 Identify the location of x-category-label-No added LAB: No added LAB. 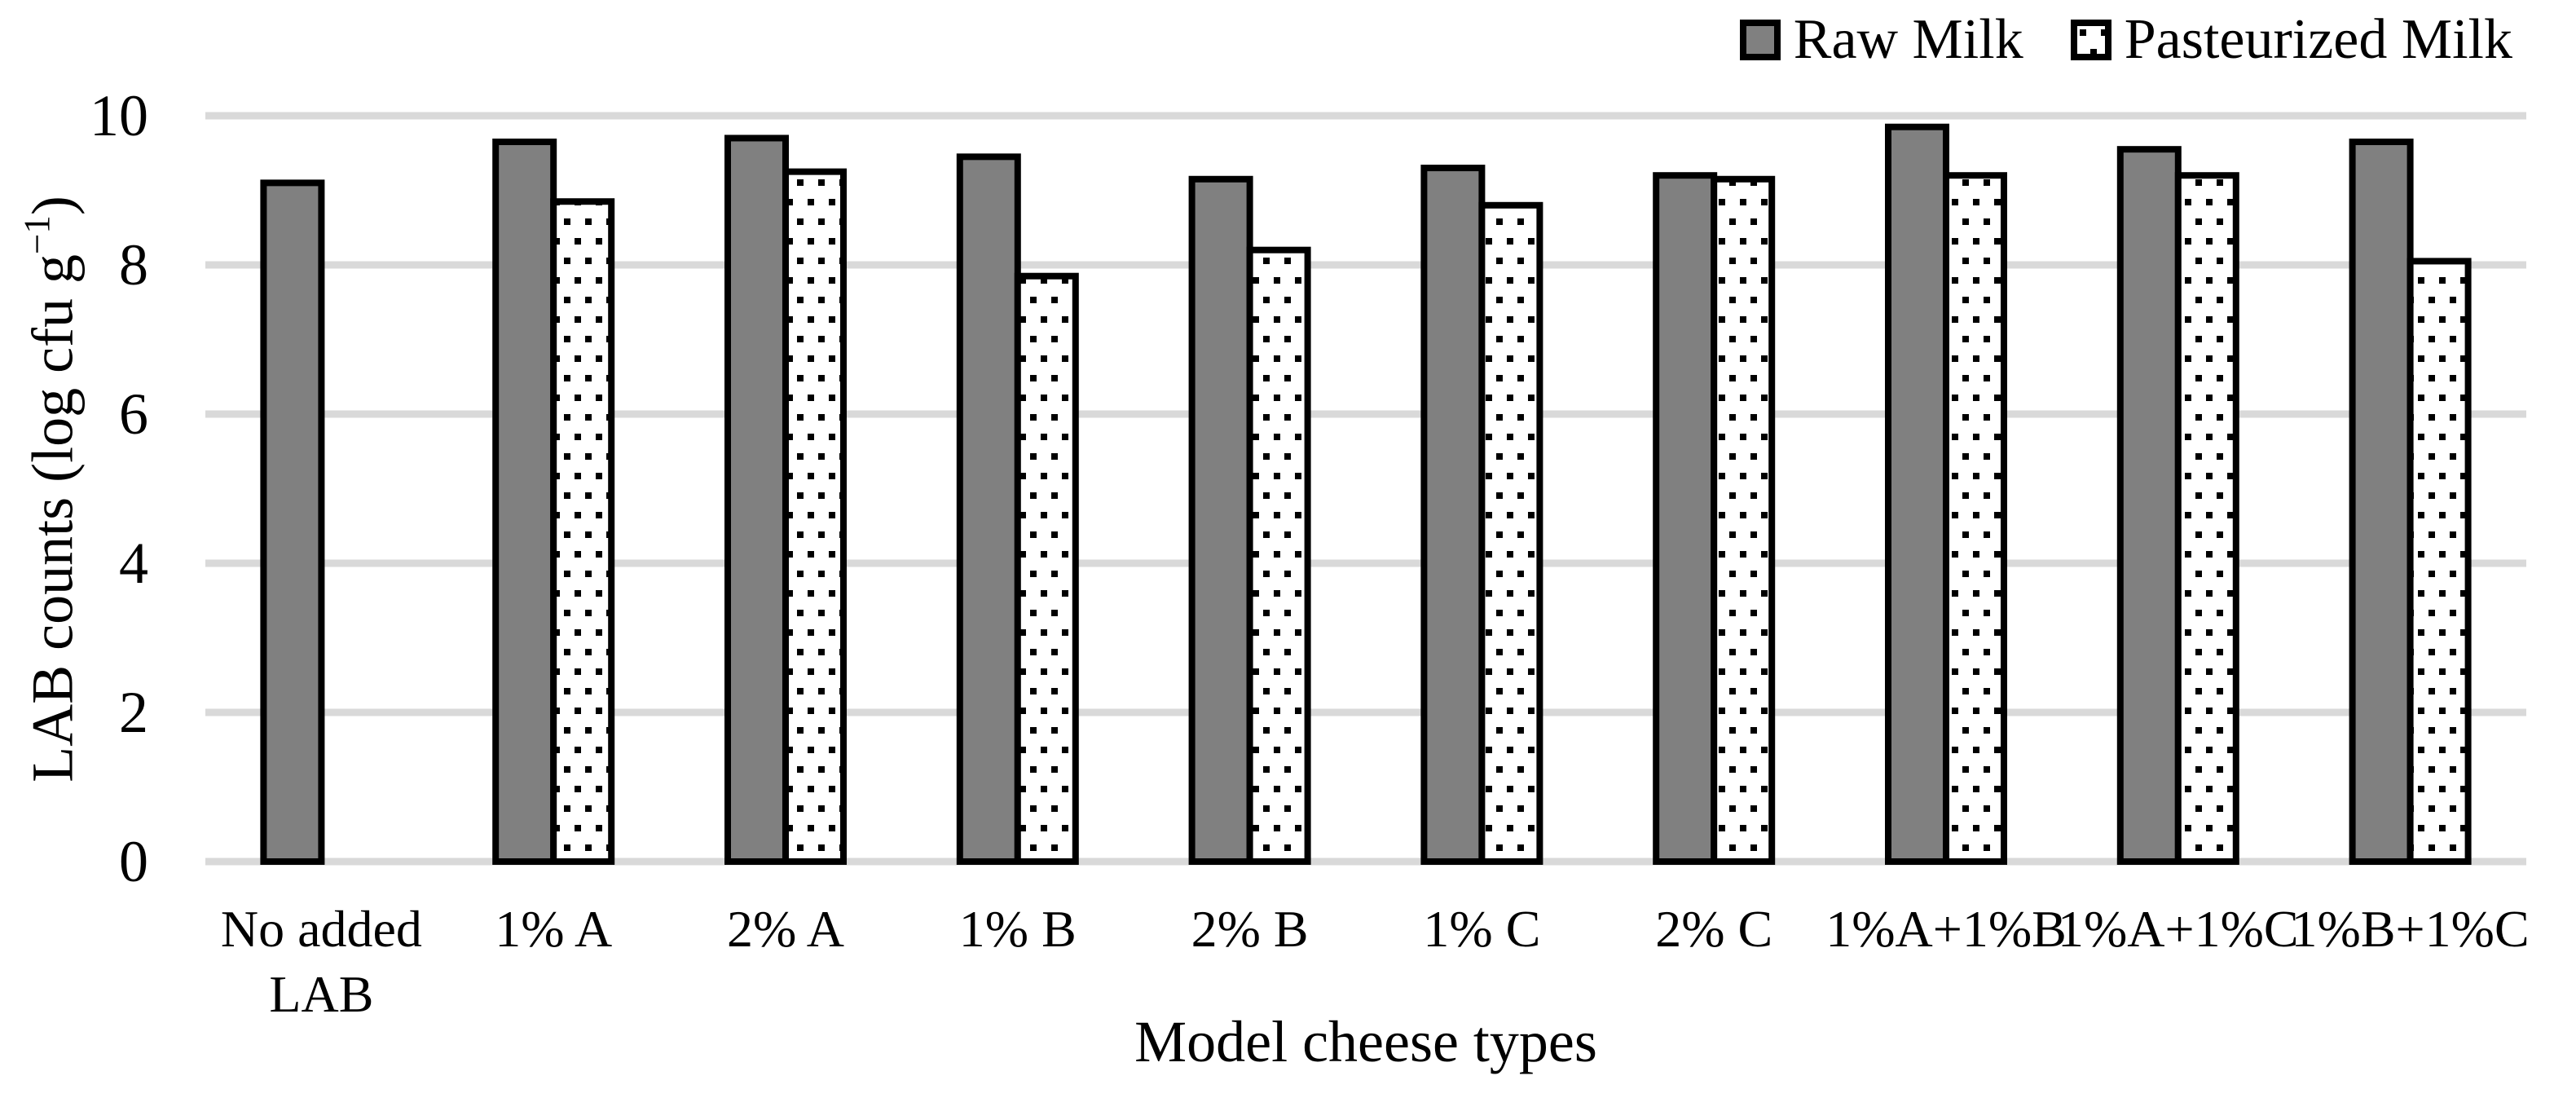
(321, 962).